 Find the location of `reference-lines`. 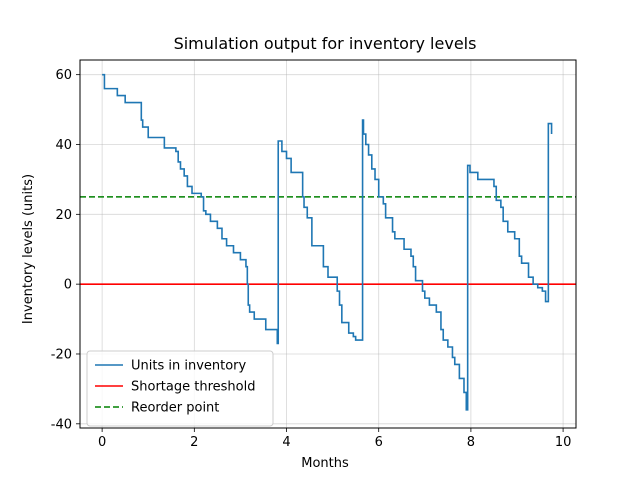

reference-lines is located at coordinates (328, 240).